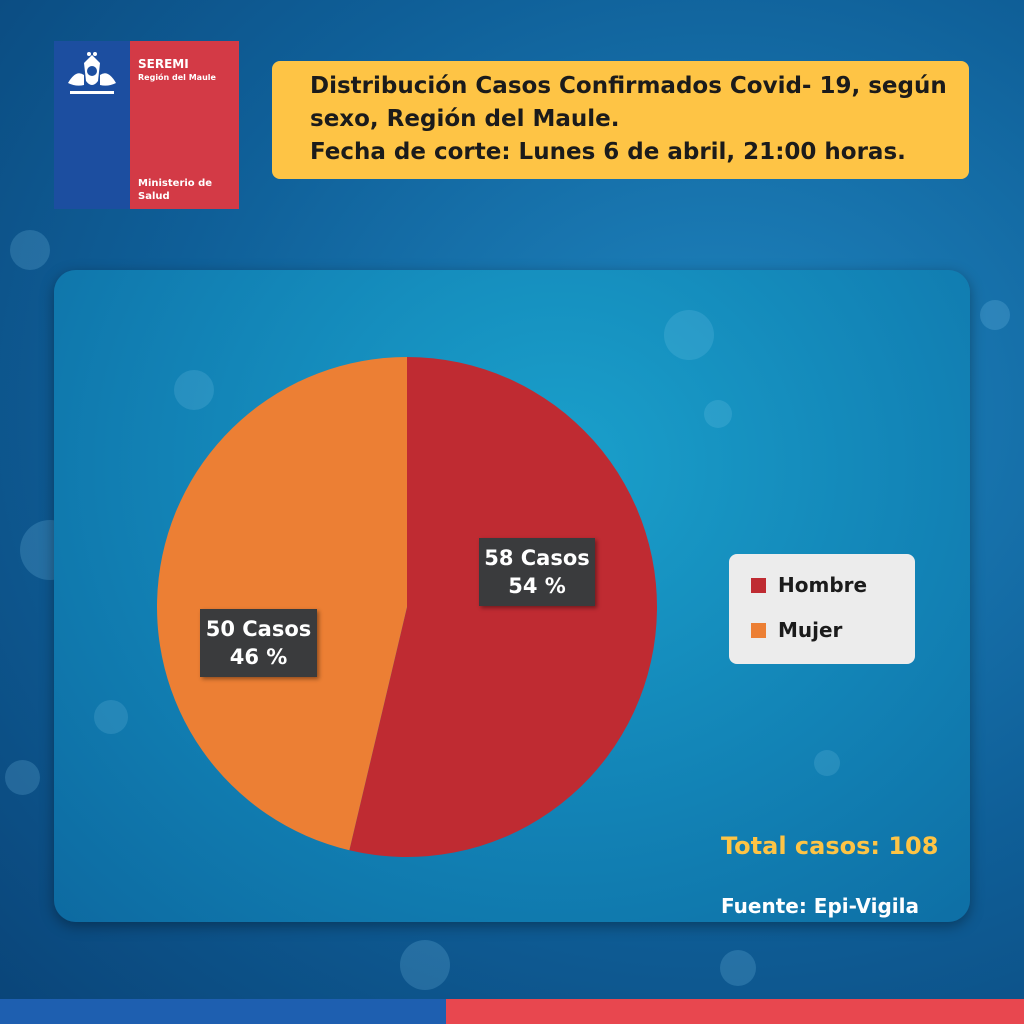 This screenshot has height=1024, width=1024. I want to click on slice-label-hombre: 58 Casos 54 %, so click(537, 572).